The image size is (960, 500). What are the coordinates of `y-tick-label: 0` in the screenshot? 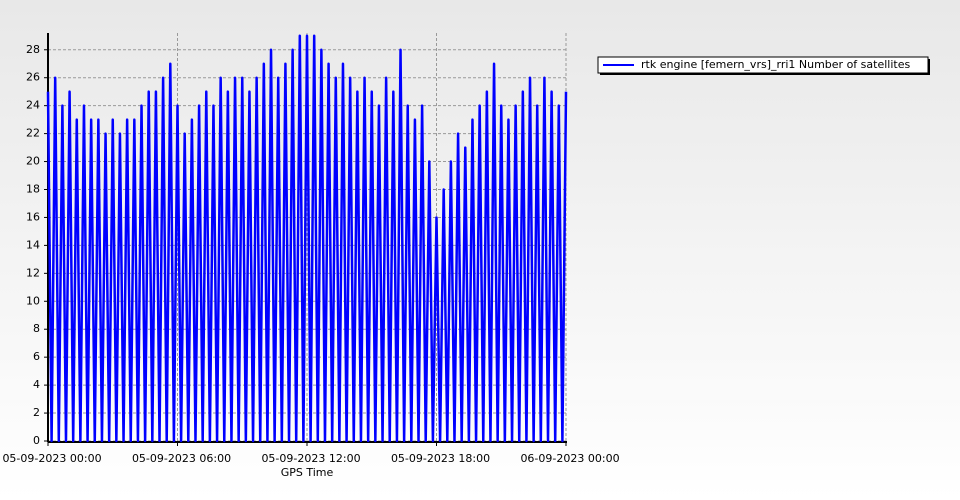 It's located at (36, 440).